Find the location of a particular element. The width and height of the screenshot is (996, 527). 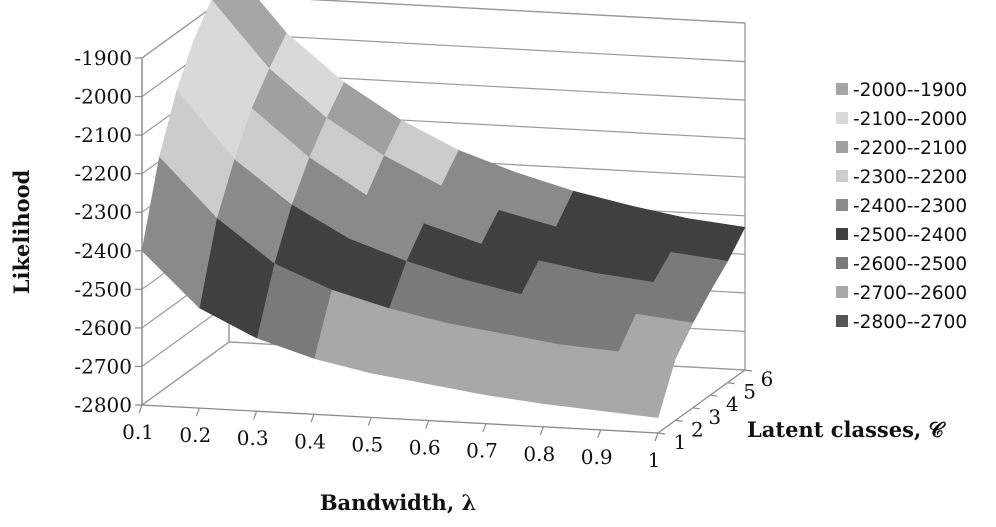

y-tick-label: 3 is located at coordinates (714, 417).